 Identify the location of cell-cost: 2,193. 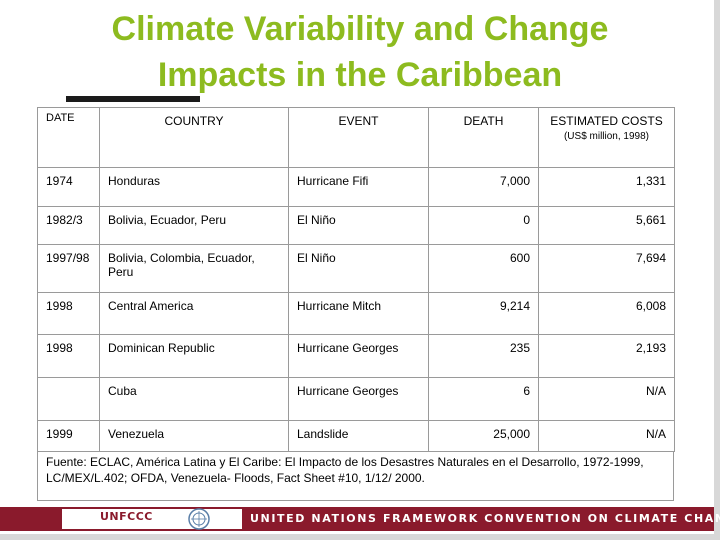
(606, 356).